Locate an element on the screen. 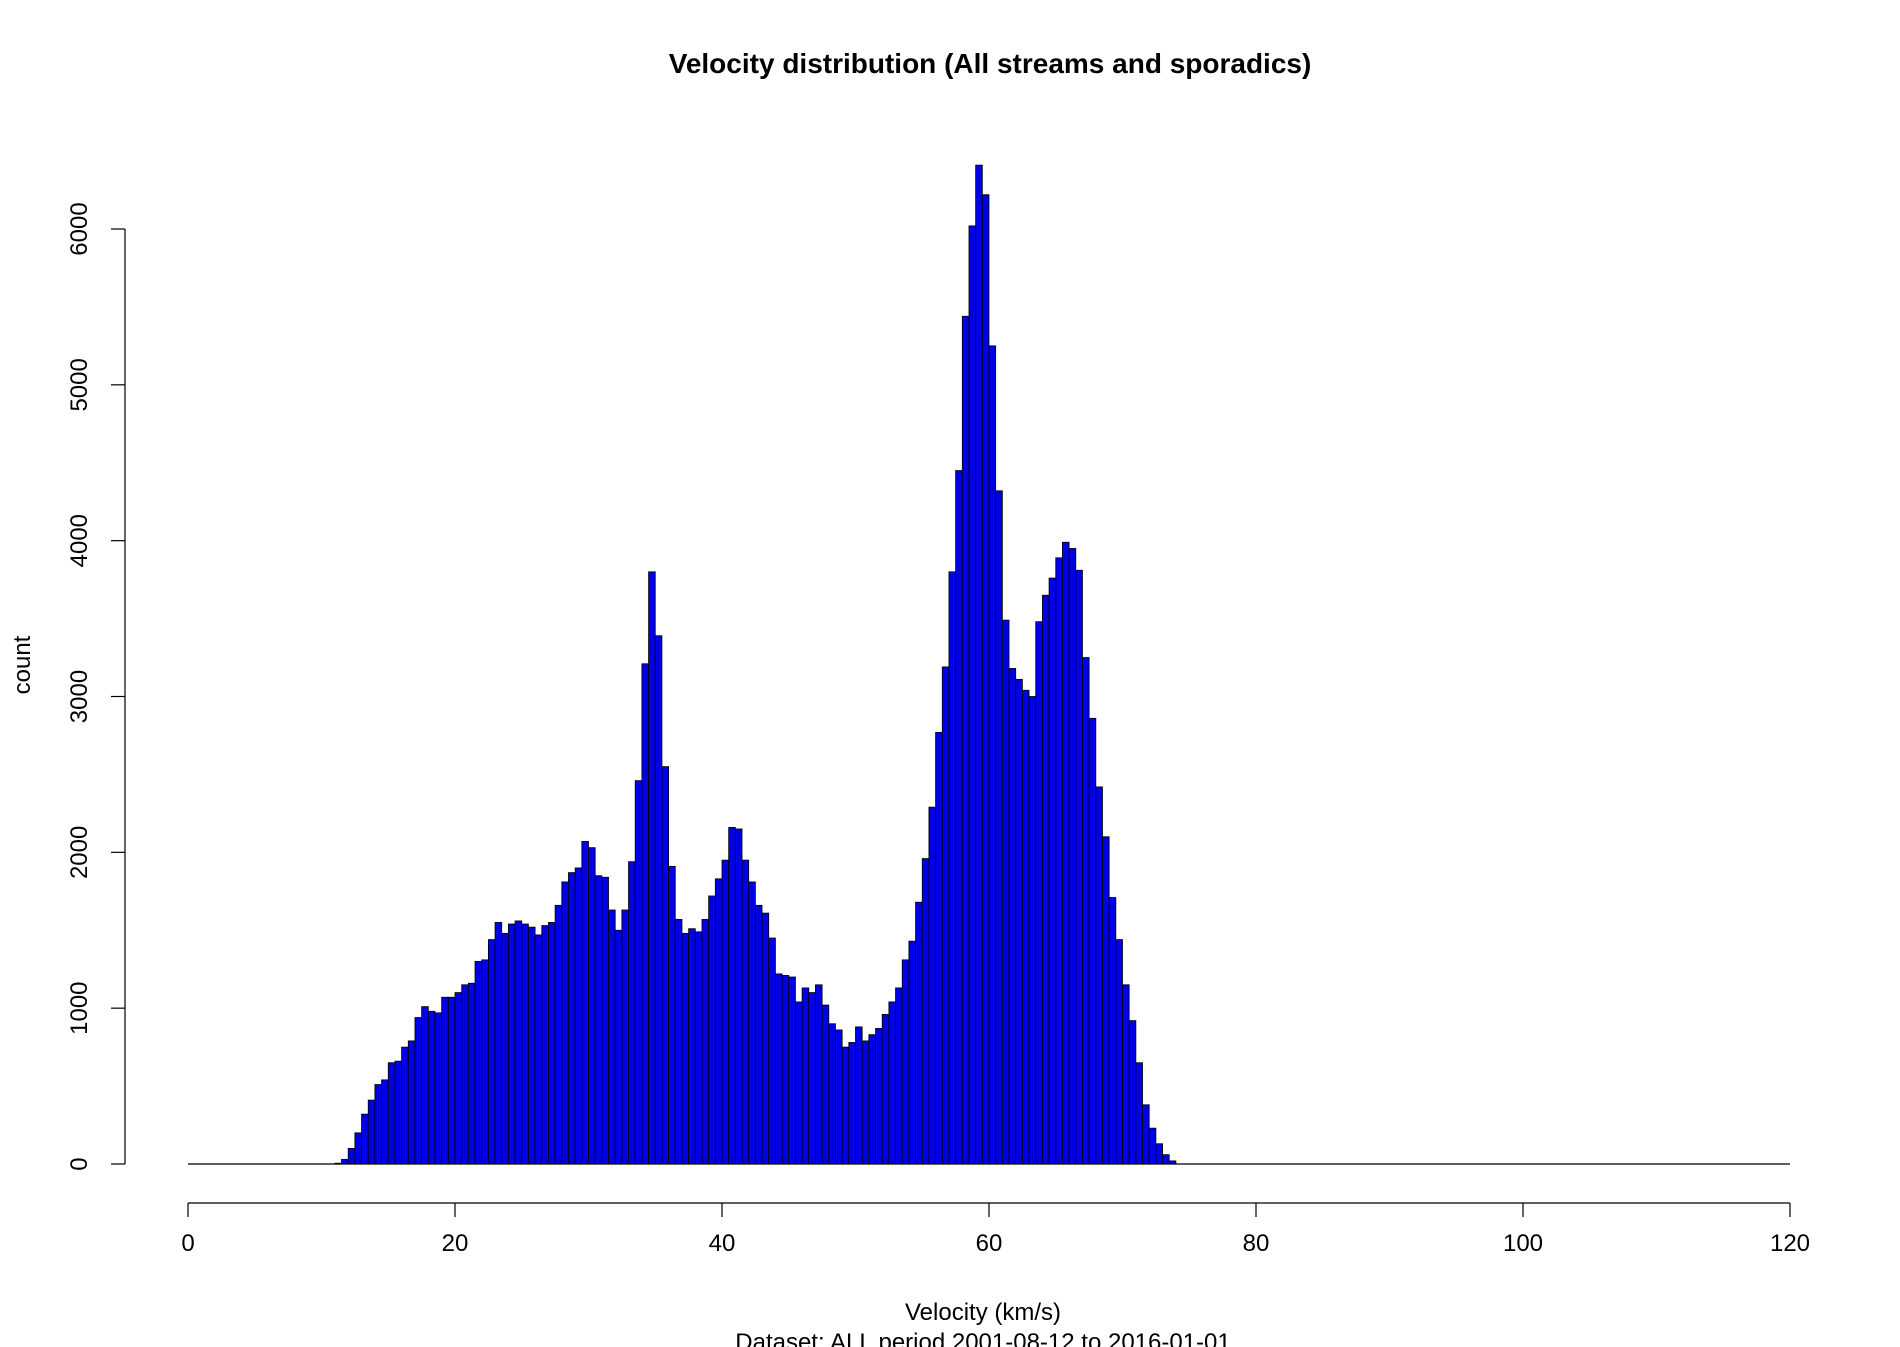 This screenshot has height=1347, width=1900. x-tick-label: 0 is located at coordinates (187, 1243).